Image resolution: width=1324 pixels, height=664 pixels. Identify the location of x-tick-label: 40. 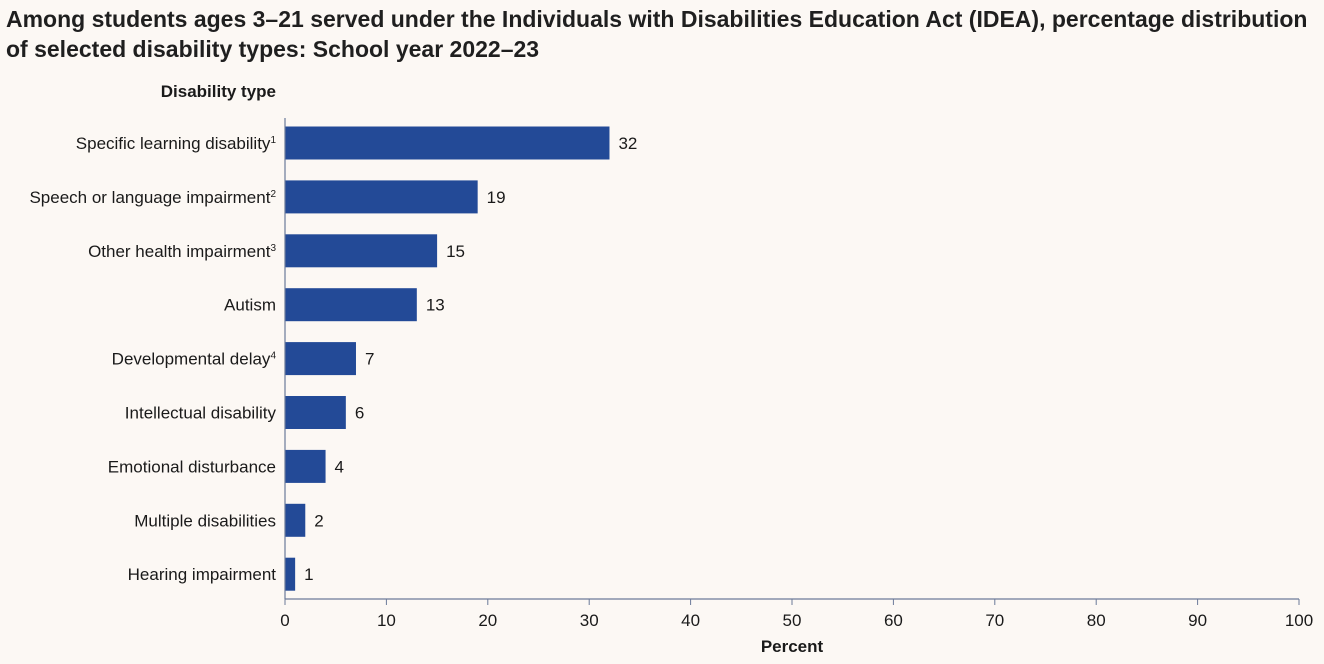
(690, 620).